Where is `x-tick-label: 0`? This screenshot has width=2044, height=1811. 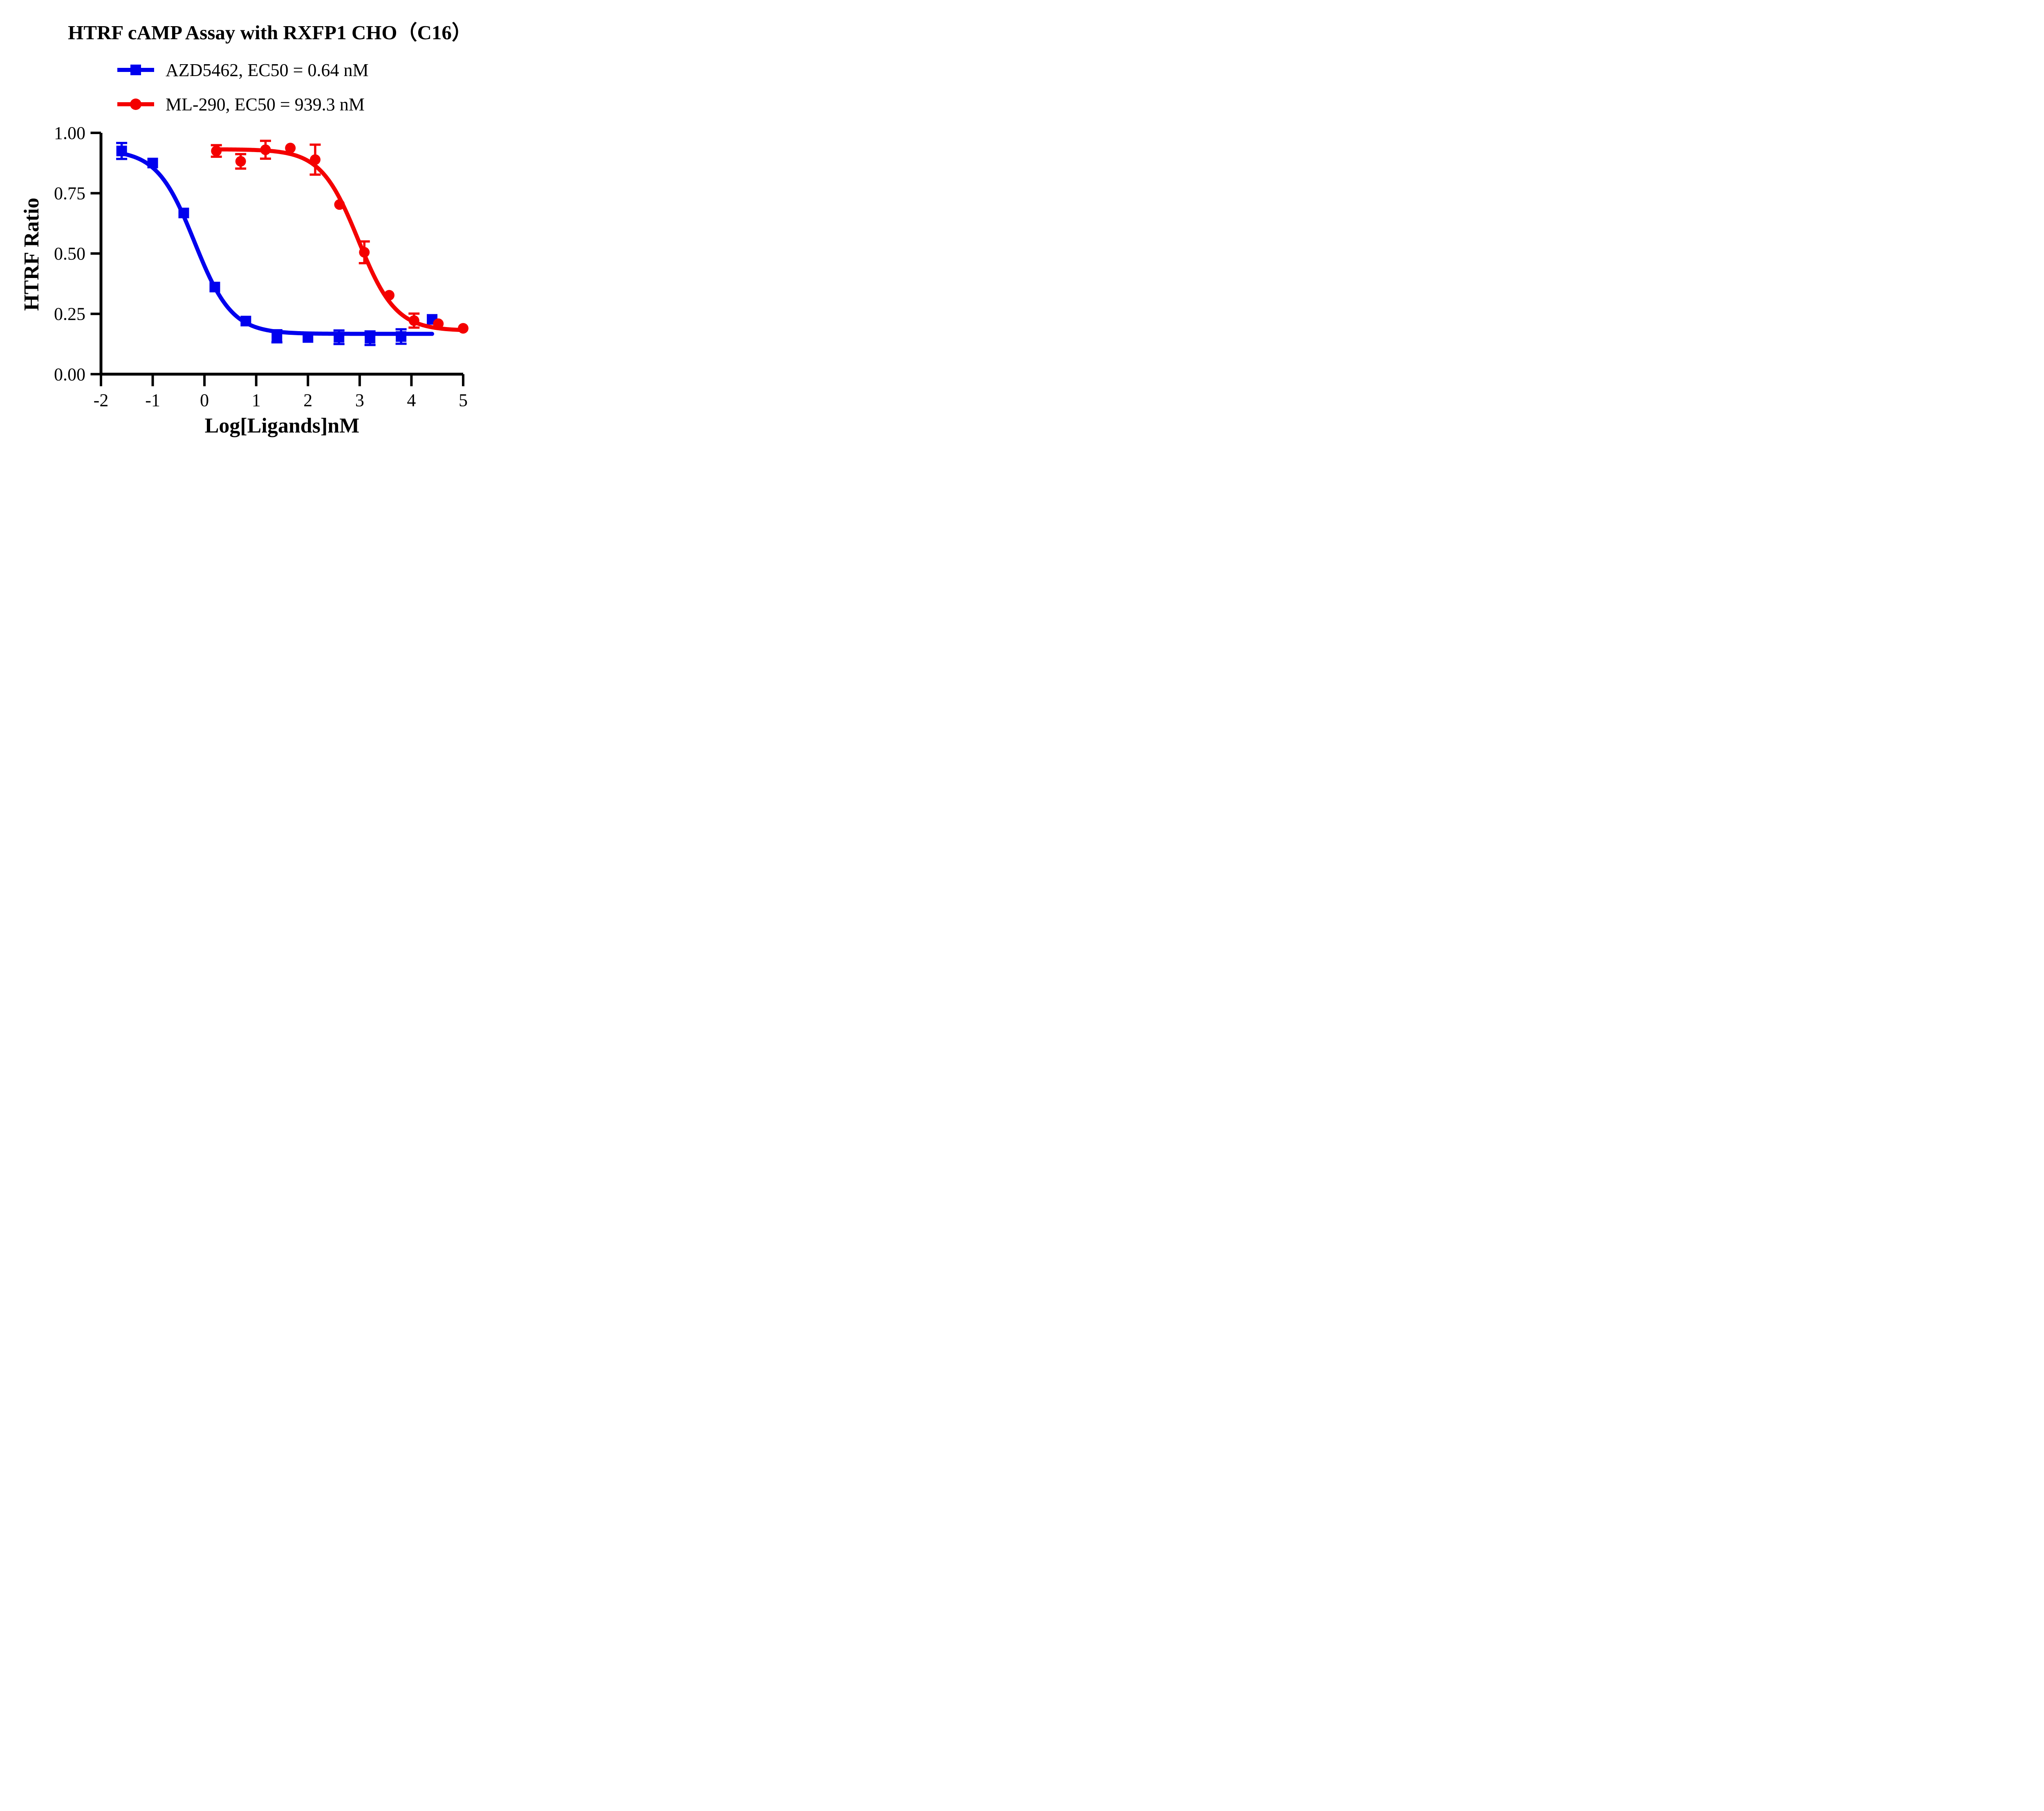 x-tick-label: 0 is located at coordinates (204, 400).